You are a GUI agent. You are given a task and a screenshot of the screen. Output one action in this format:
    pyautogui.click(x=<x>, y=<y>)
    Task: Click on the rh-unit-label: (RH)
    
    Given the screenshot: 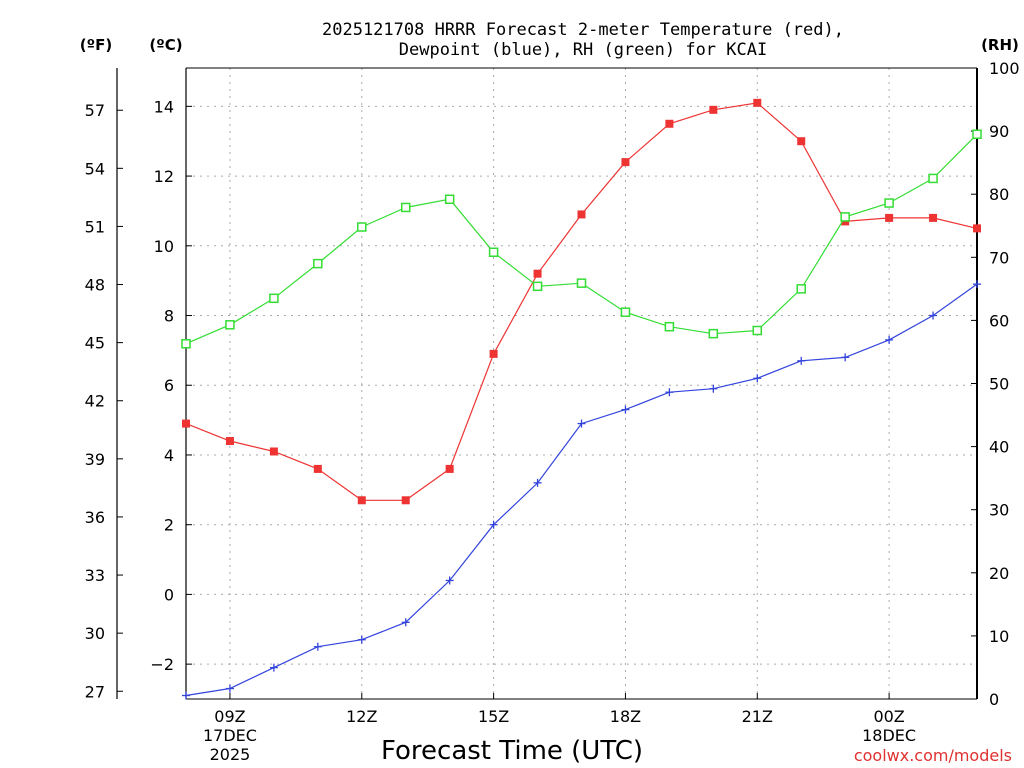 What is the action you would take?
    pyautogui.click(x=1000, y=45)
    